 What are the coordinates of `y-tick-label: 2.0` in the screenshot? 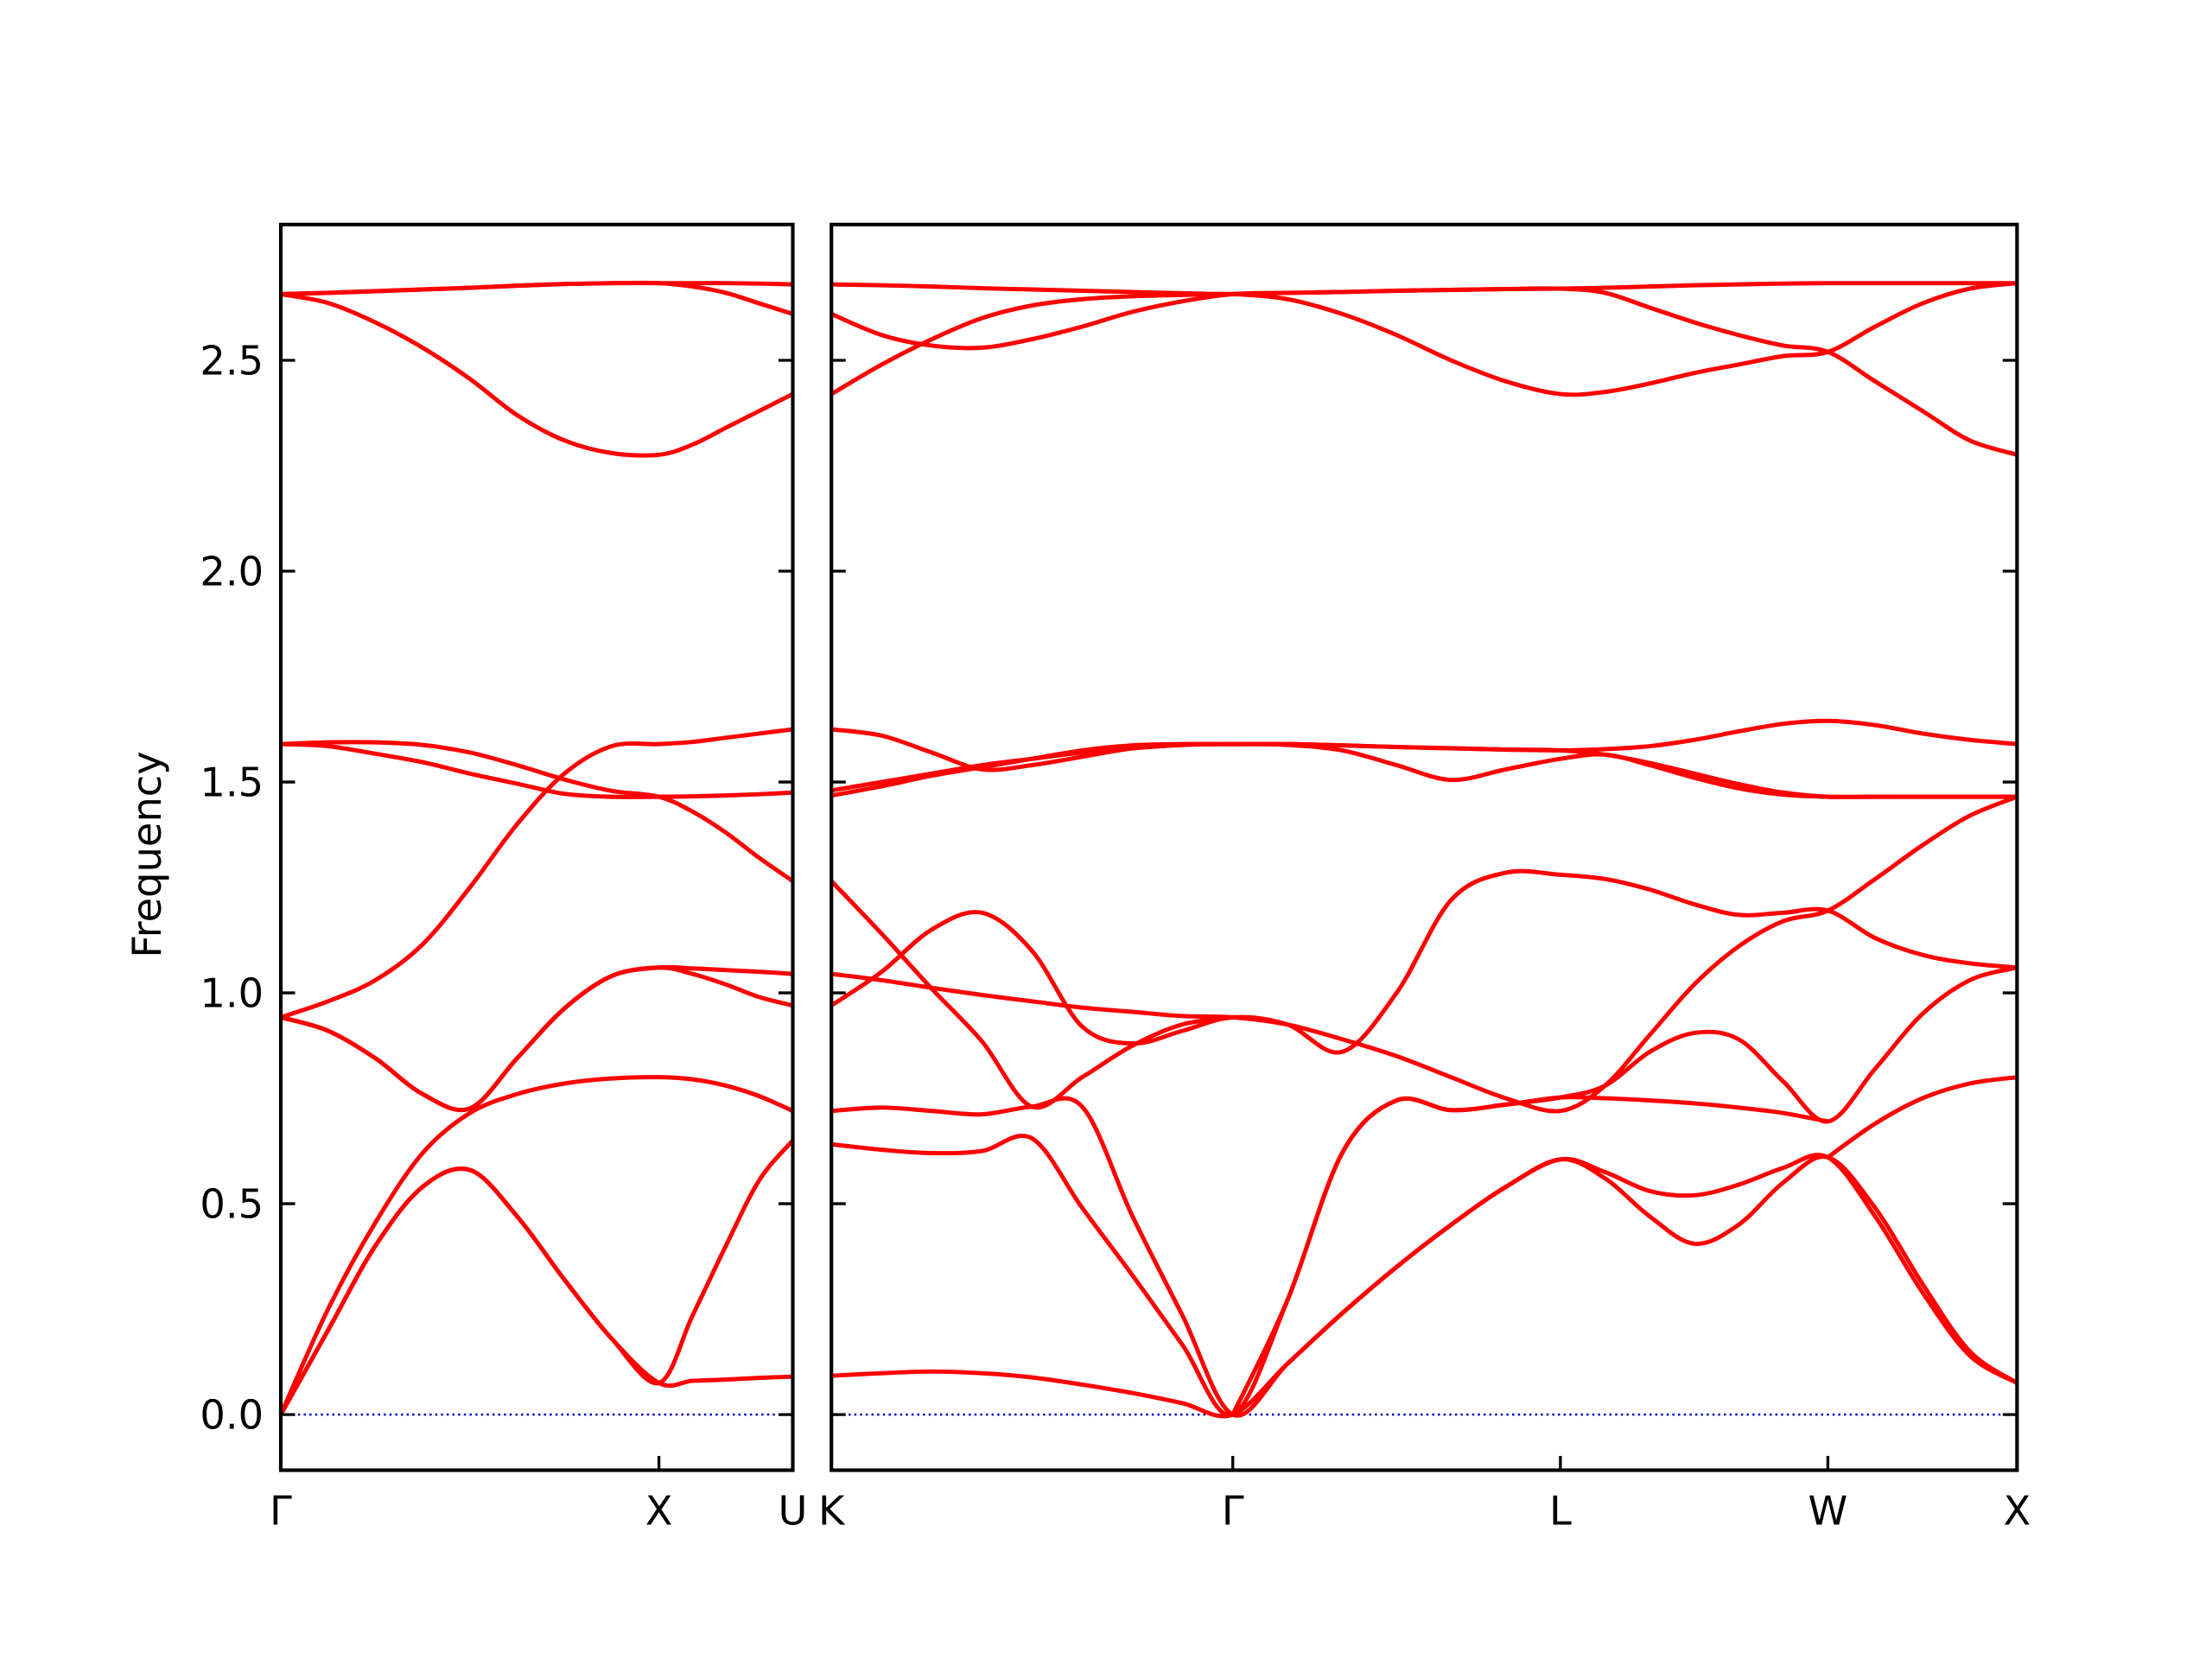 It's located at (232, 572).